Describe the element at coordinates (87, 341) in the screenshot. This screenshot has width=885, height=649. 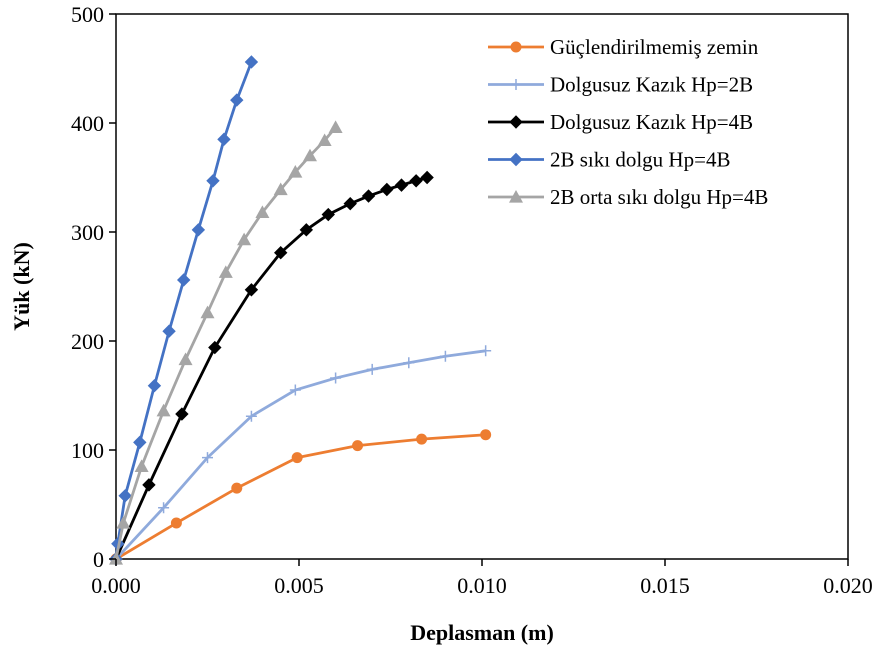
I see `y-tick-label: 200` at that location.